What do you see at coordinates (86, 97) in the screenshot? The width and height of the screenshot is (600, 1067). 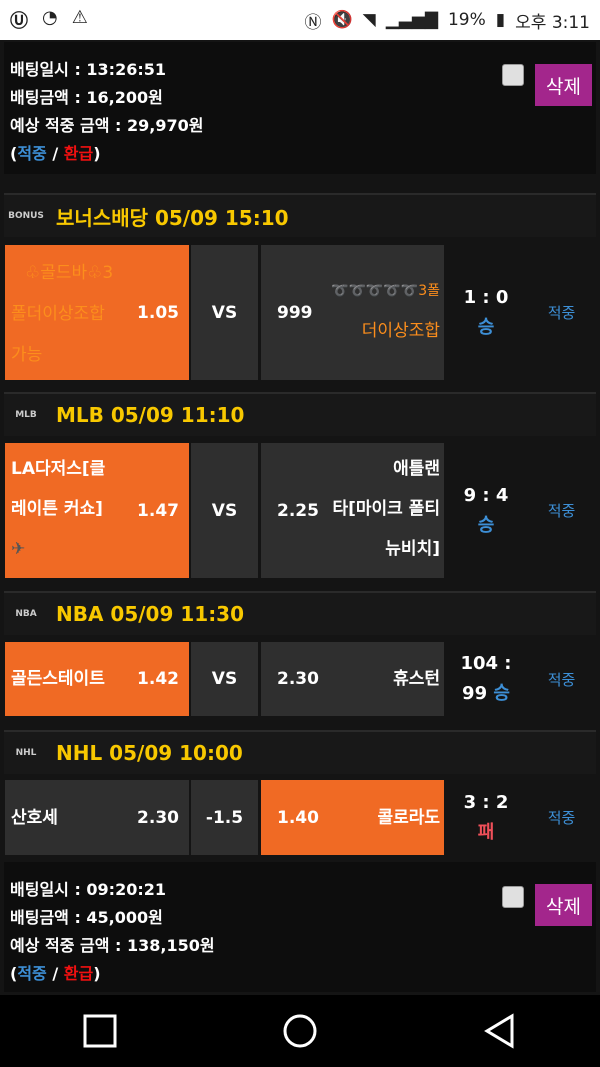 I see `bet-amount: 배팅금액 : 16,200원` at bounding box center [86, 97].